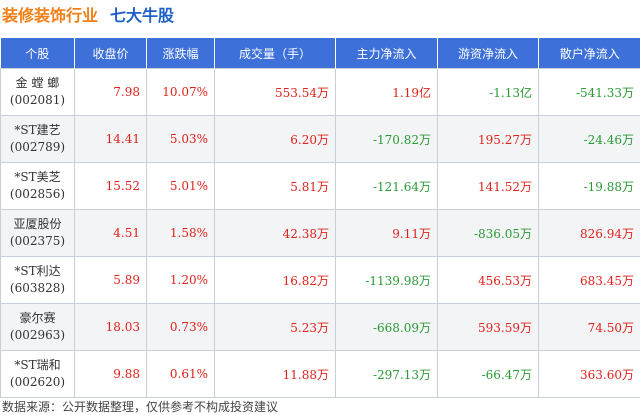 This screenshot has height=415, width=640. I want to click on value-cell: 826.94万, so click(589, 233).